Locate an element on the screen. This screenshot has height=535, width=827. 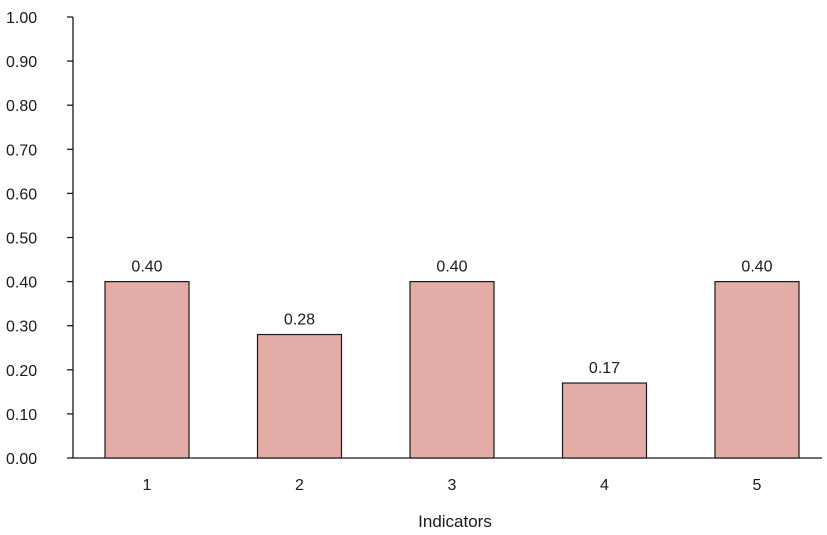
y-tick-label: 1.00 is located at coordinates (21, 18).